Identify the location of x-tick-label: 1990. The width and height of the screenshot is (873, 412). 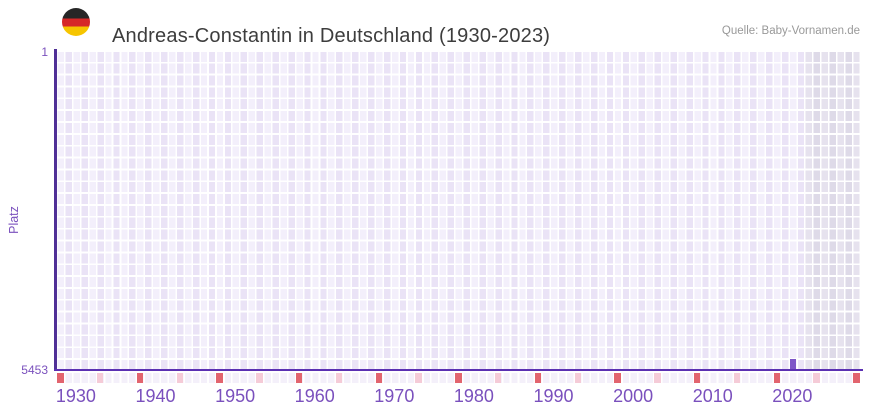
(553, 396).